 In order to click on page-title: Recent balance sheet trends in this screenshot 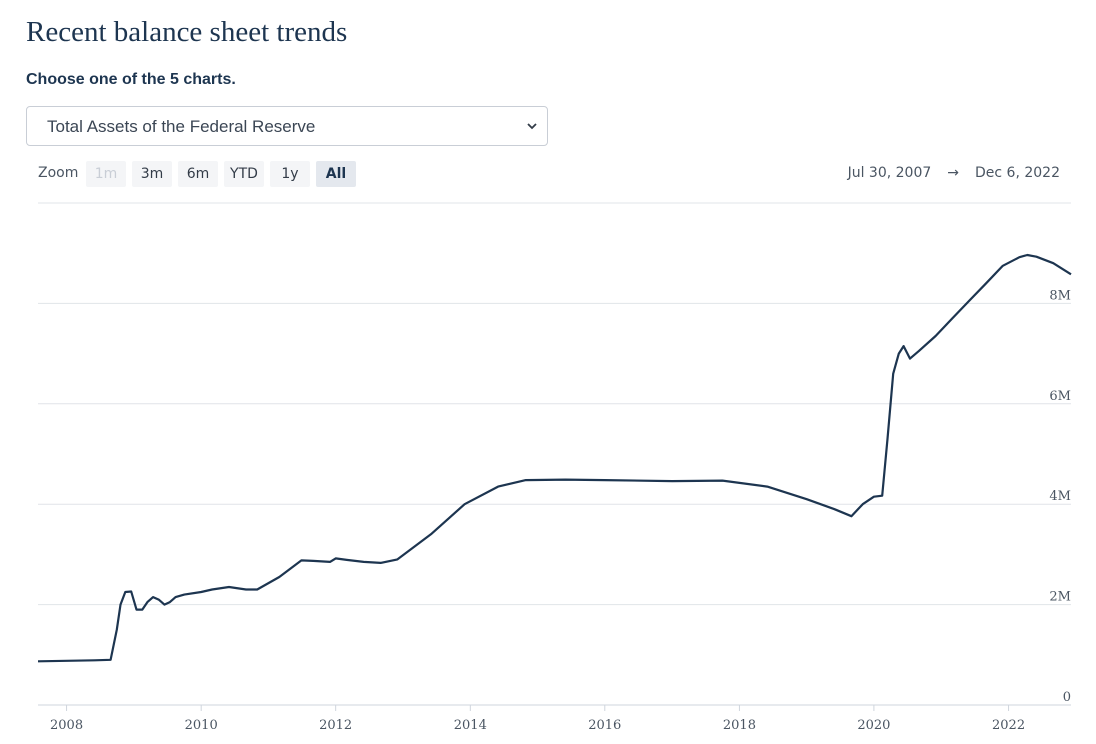, I will do `click(187, 32)`.